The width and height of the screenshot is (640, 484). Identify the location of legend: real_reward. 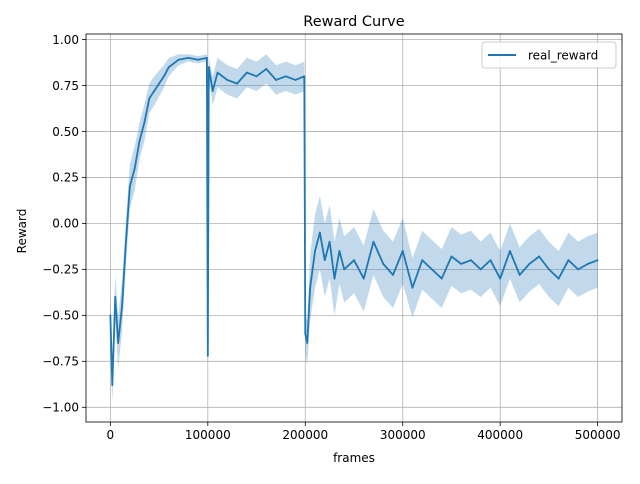
(549, 55).